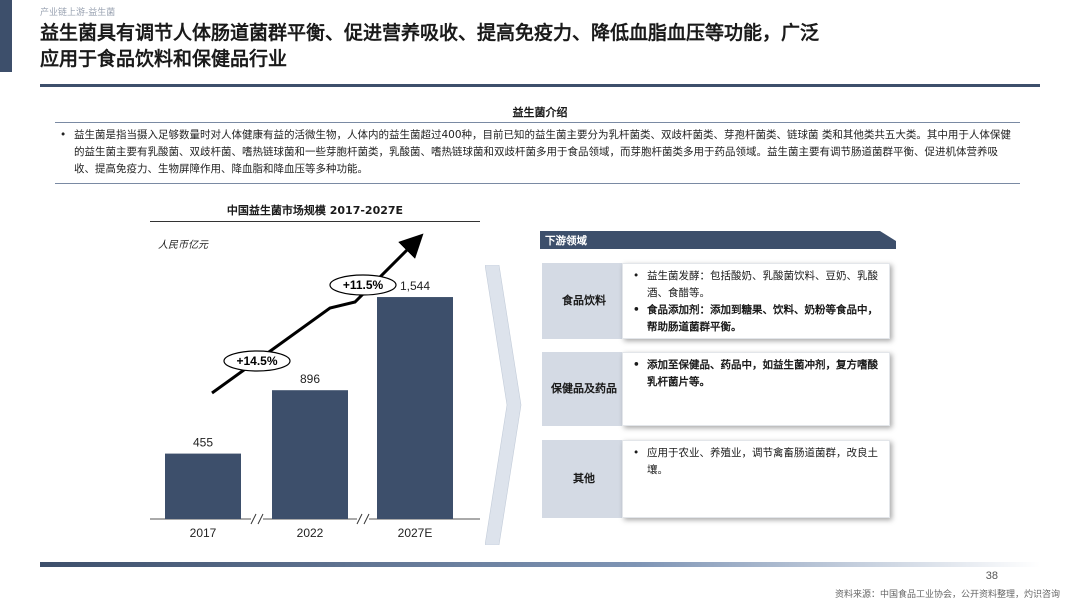  I want to click on category-label-2017: 2017, so click(203, 533).